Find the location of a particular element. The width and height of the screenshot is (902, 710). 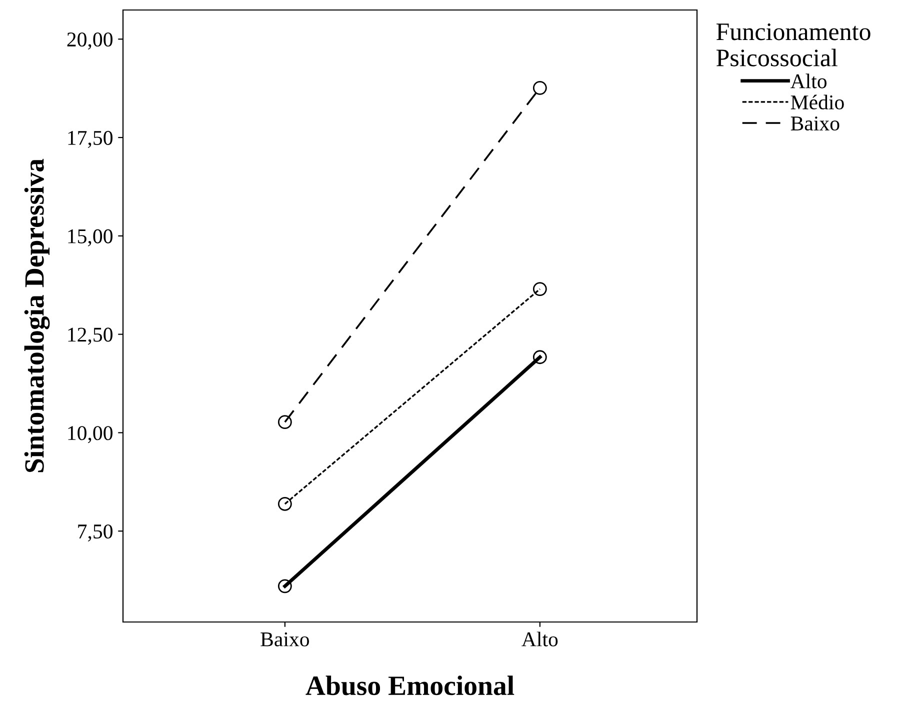

legend-label: Alto is located at coordinates (808, 81).